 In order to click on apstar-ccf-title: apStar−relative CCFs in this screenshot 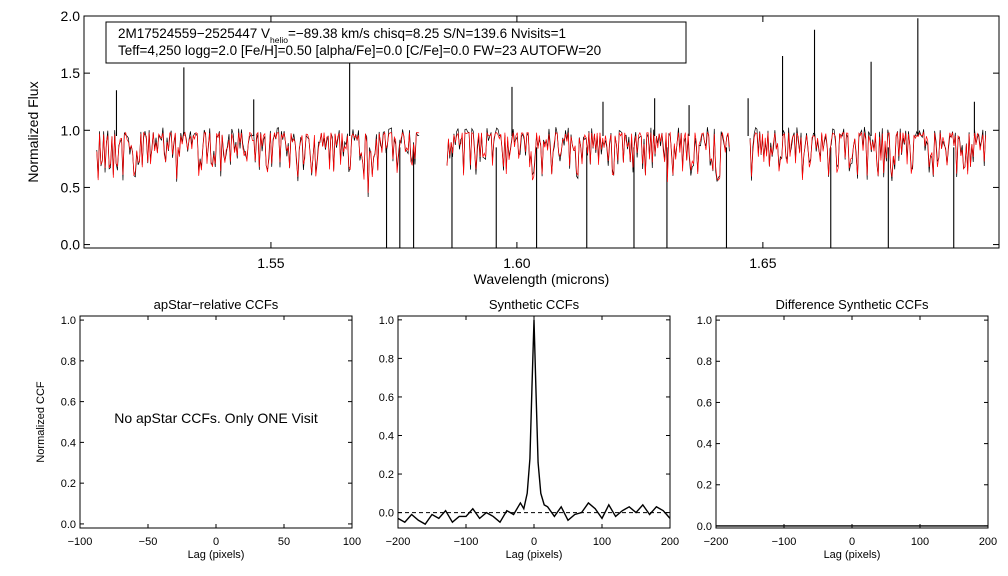, I will do `click(216, 304)`.